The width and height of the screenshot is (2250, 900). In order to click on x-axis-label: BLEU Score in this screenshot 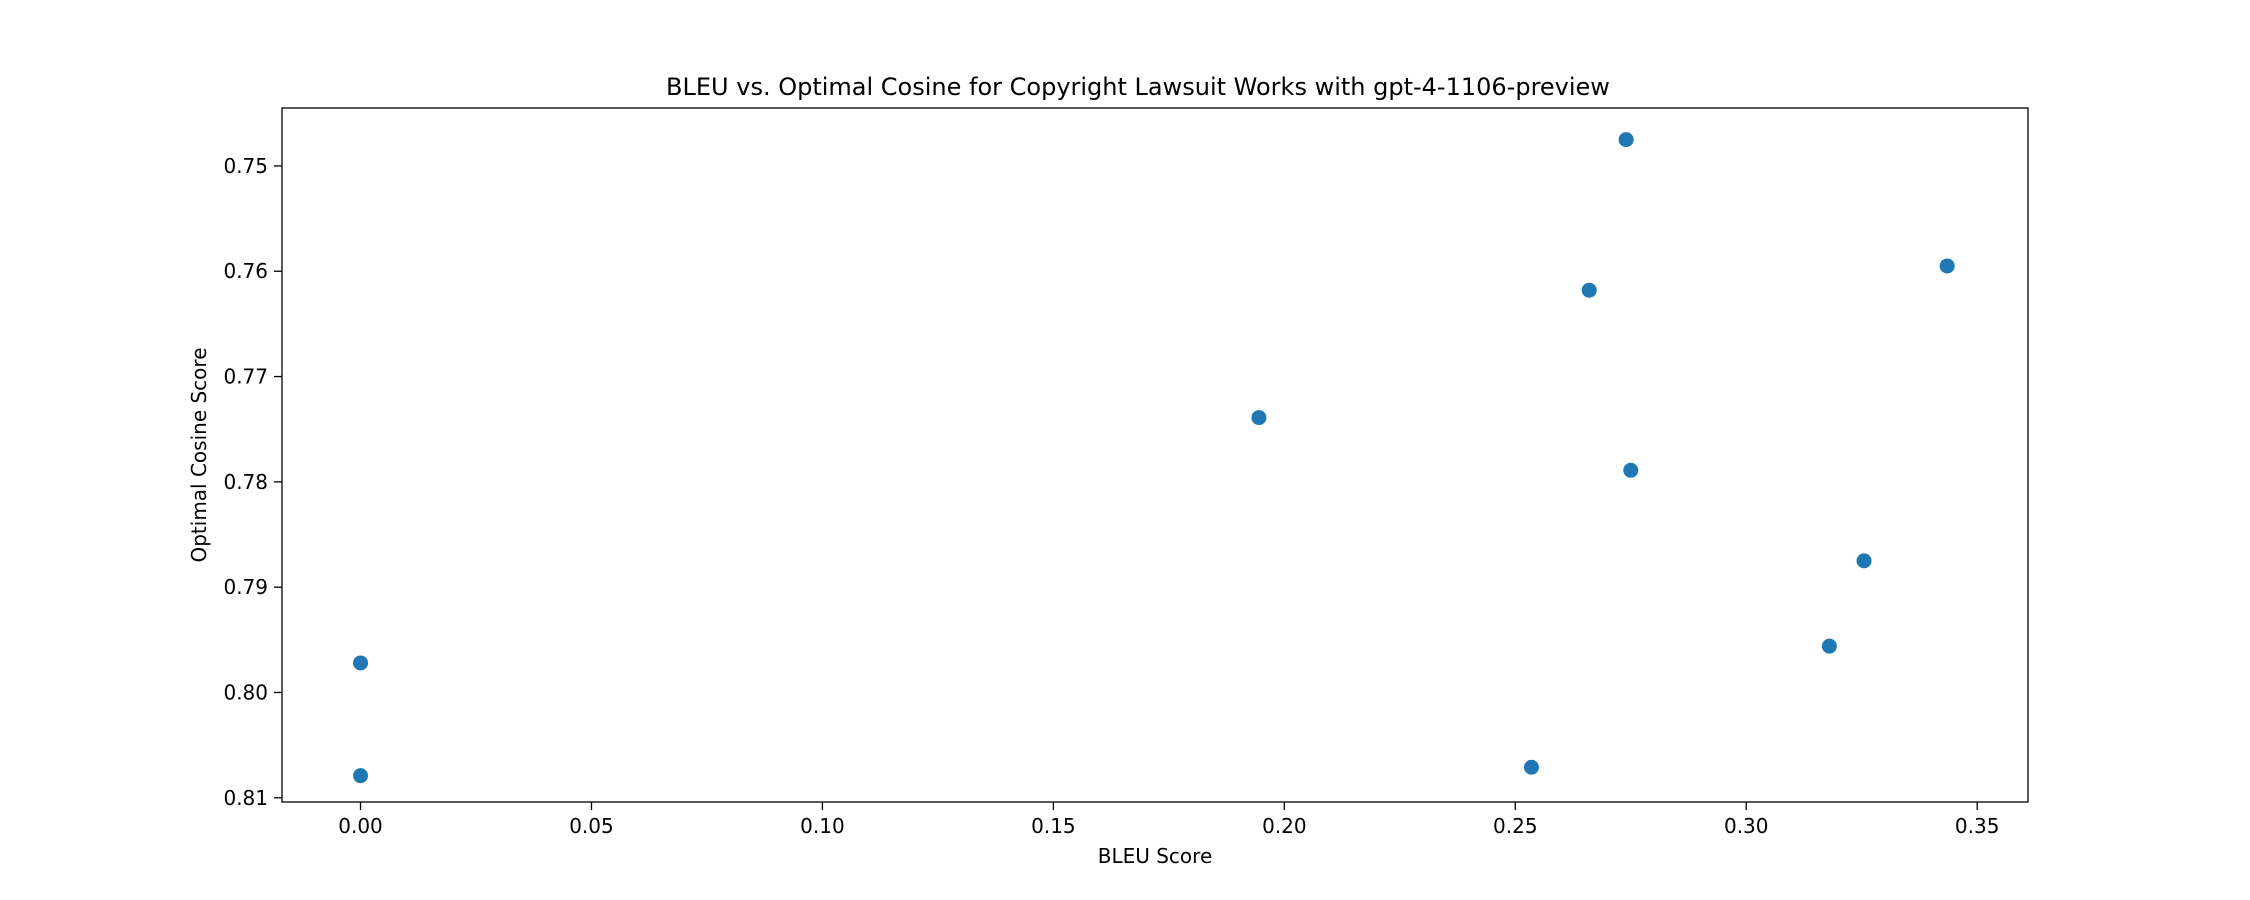, I will do `click(1155, 856)`.